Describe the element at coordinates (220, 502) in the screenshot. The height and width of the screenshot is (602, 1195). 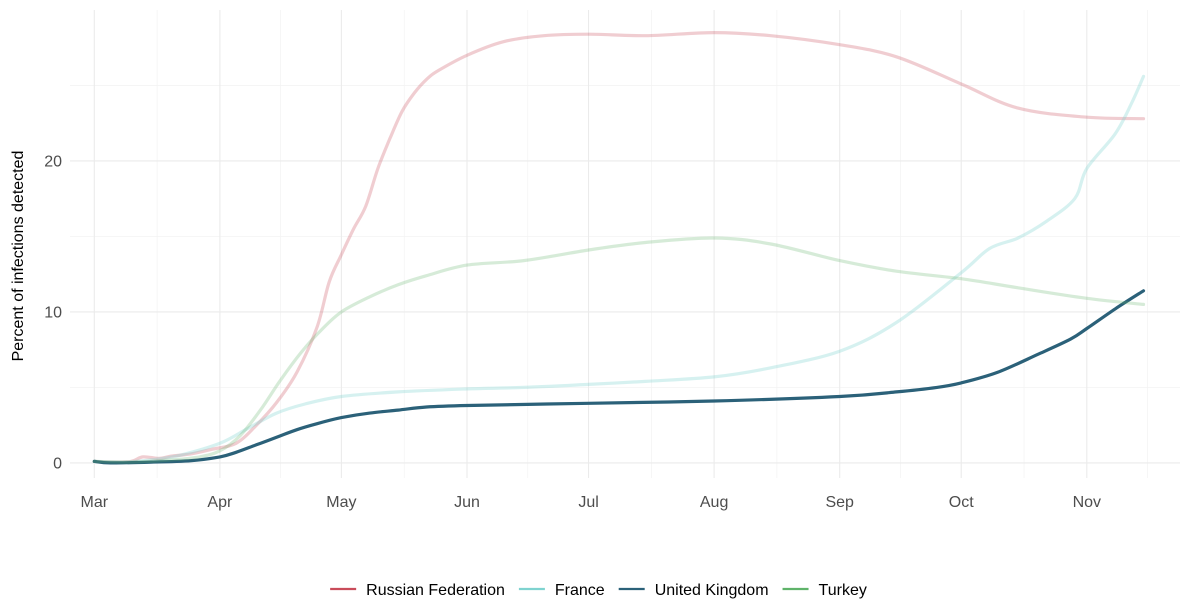
I see `x-tick-label: Apr` at that location.